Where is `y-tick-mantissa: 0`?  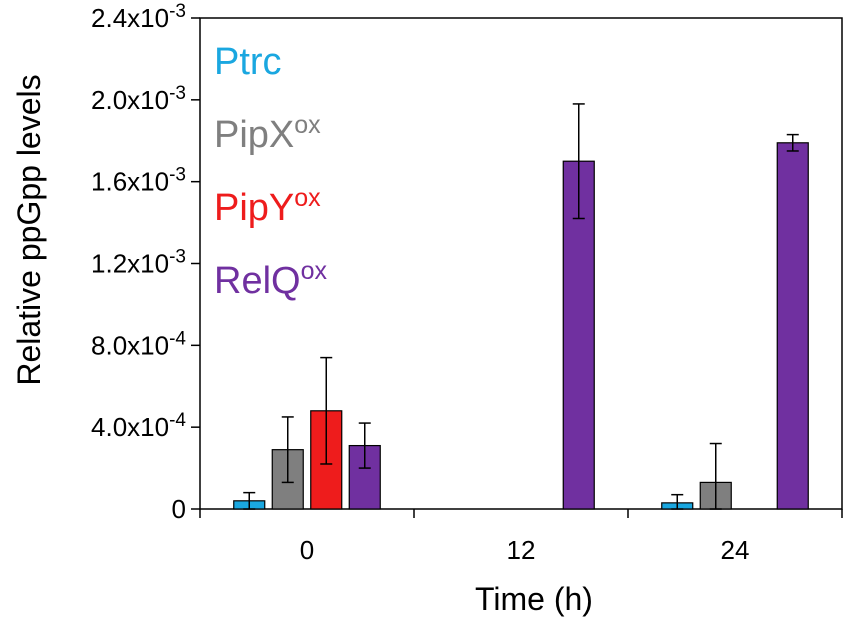
y-tick-mantissa: 0 is located at coordinates (179, 509).